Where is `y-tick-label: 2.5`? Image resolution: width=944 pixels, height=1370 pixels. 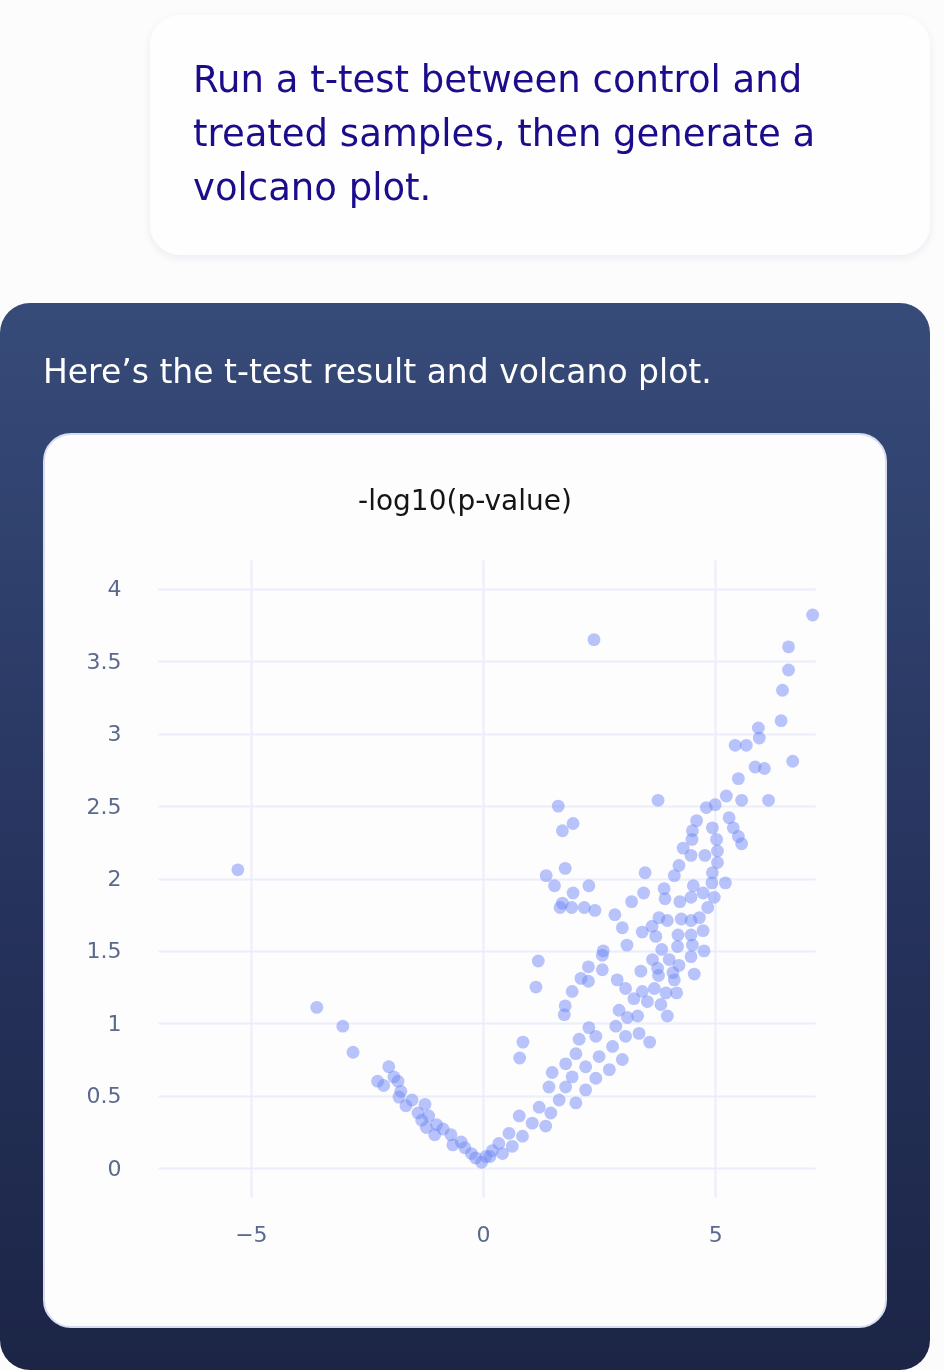 y-tick-label: 2.5 is located at coordinates (104, 806).